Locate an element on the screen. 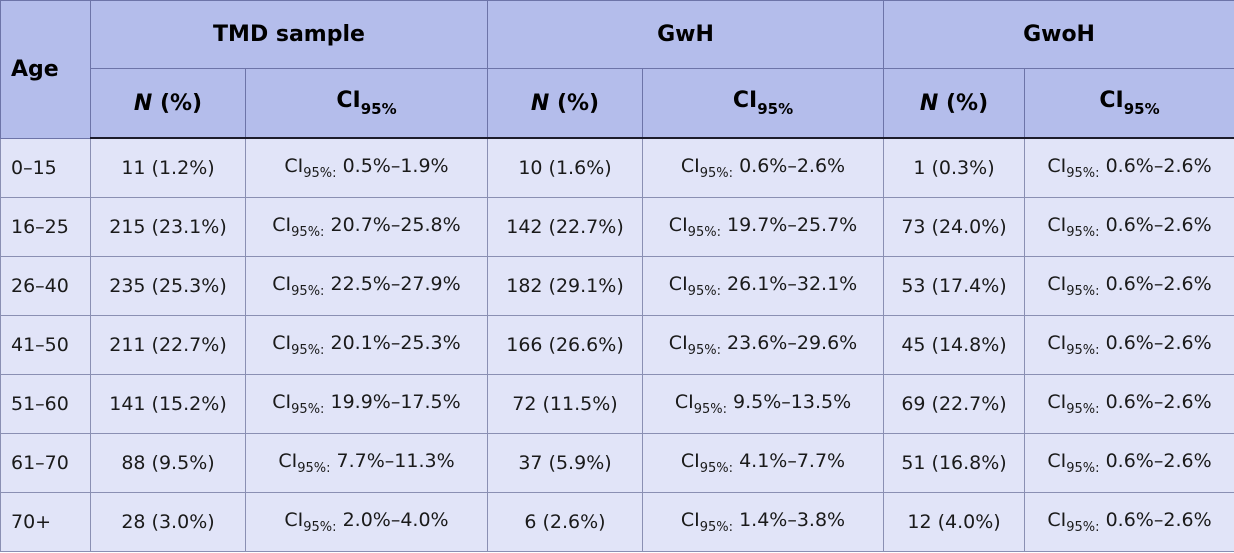 The image size is (1234, 553). gwh-n-cell: 182 (29.1%) is located at coordinates (565, 286).